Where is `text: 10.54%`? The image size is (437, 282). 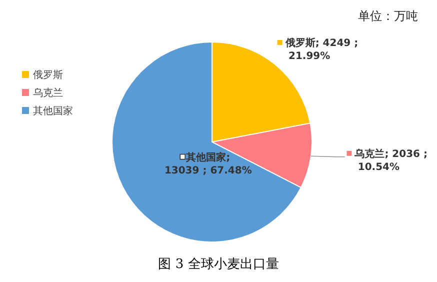
text: 10.54% is located at coordinates (379, 167).